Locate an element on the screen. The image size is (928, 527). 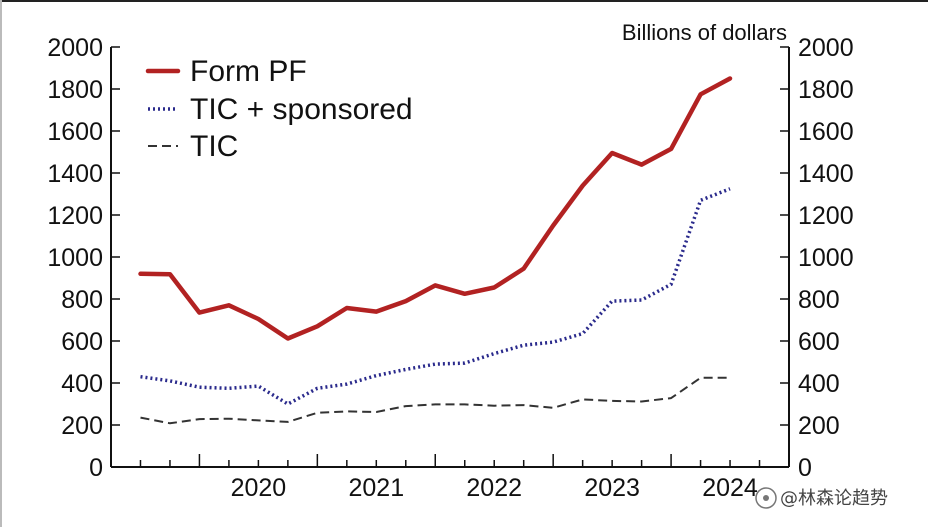
y-tick-label-right: 2000 is located at coordinates (826, 48).